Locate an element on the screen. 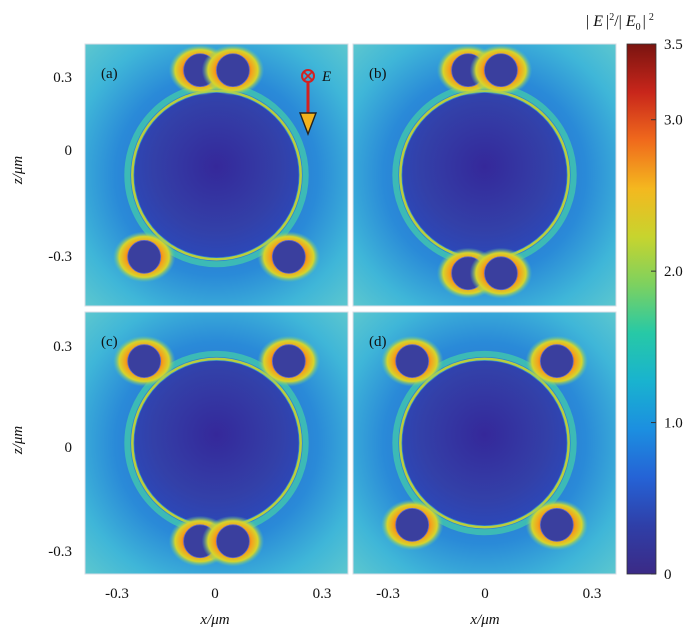  core-rim-edge is located at coordinates (484, 443).